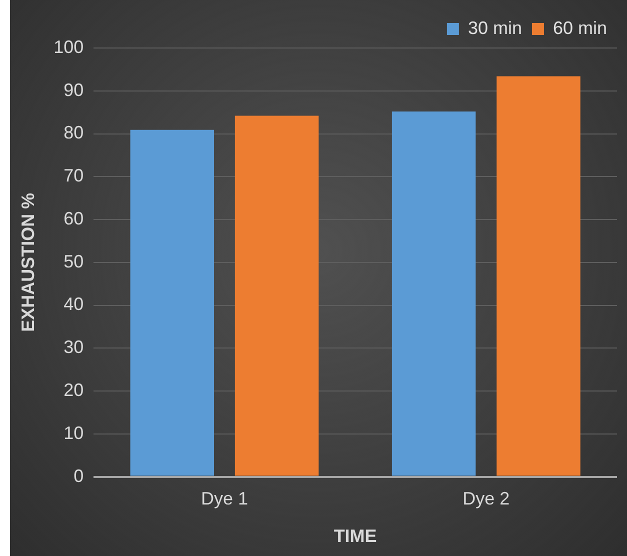  What do you see at coordinates (79, 476) in the screenshot?
I see `y-tick-label: 0` at bounding box center [79, 476].